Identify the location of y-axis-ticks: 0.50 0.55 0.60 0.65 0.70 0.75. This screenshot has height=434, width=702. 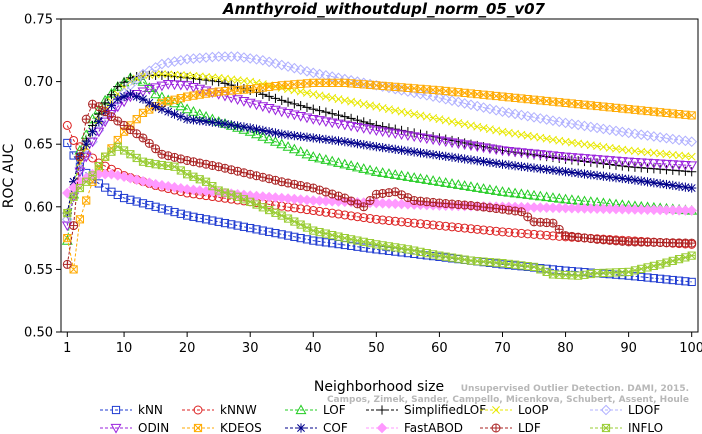
(42, 177).